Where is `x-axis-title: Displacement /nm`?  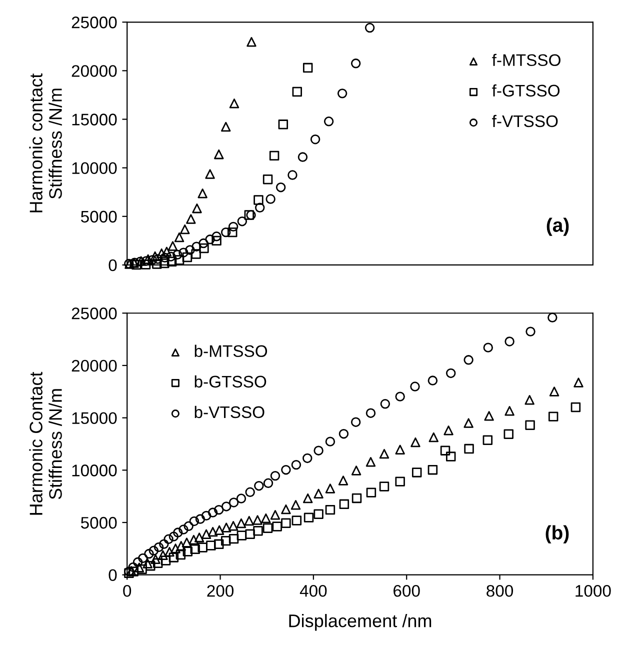
x-axis-title: Displacement /nm is located at coordinates (360, 622).